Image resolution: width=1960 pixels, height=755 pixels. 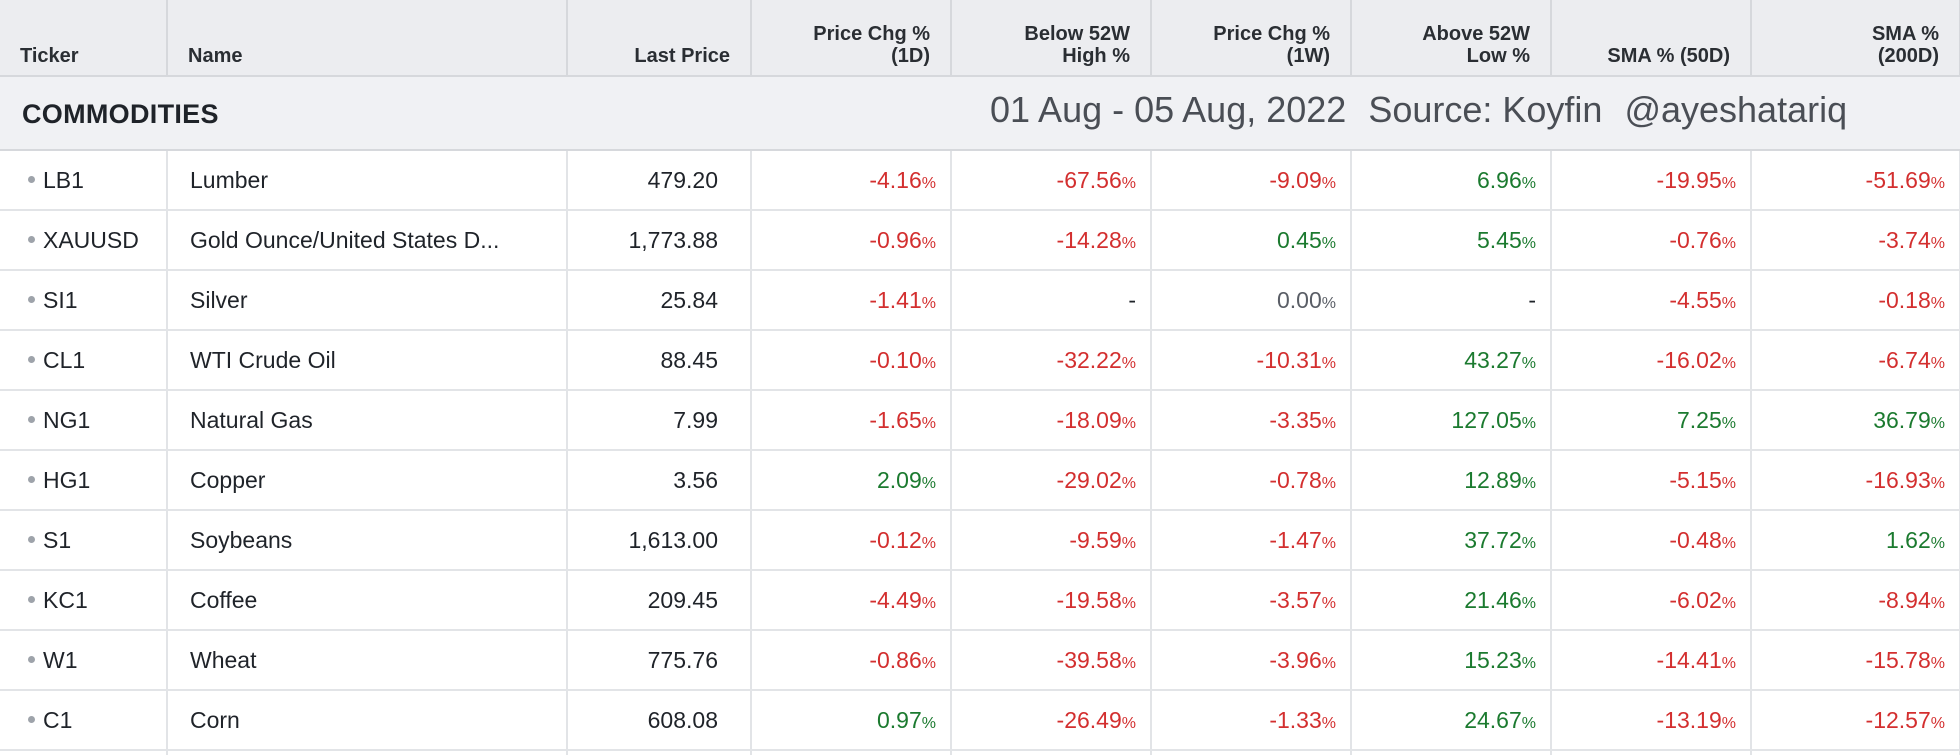 What do you see at coordinates (895, 599) in the screenshot?
I see `percent-value: -4.49` at bounding box center [895, 599].